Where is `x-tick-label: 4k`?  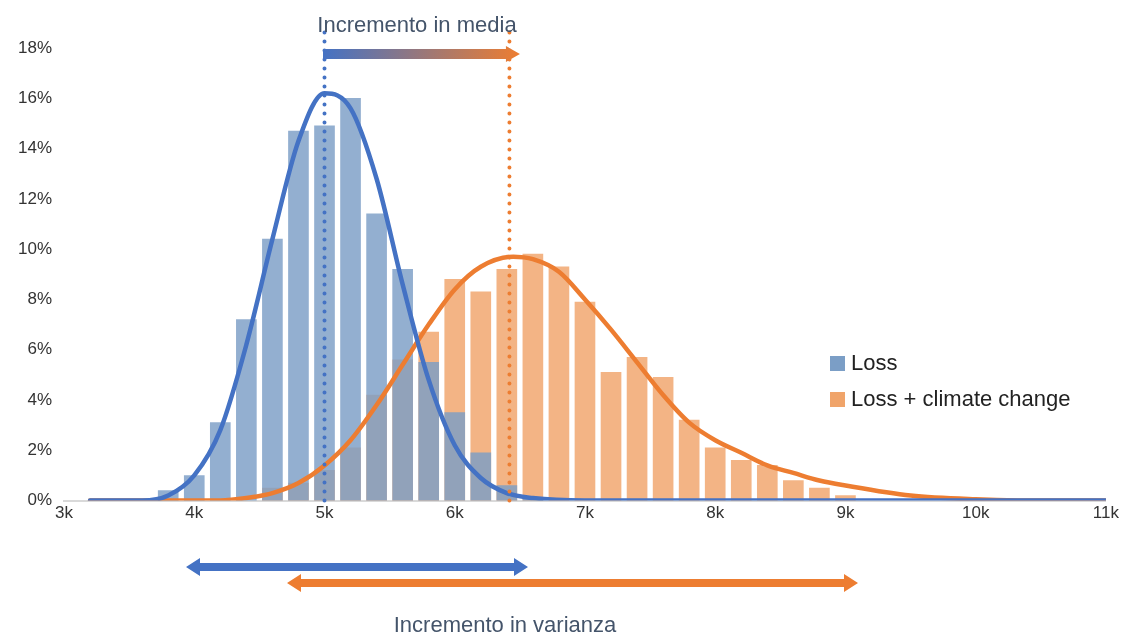
x-tick-label: 4k is located at coordinates (194, 513).